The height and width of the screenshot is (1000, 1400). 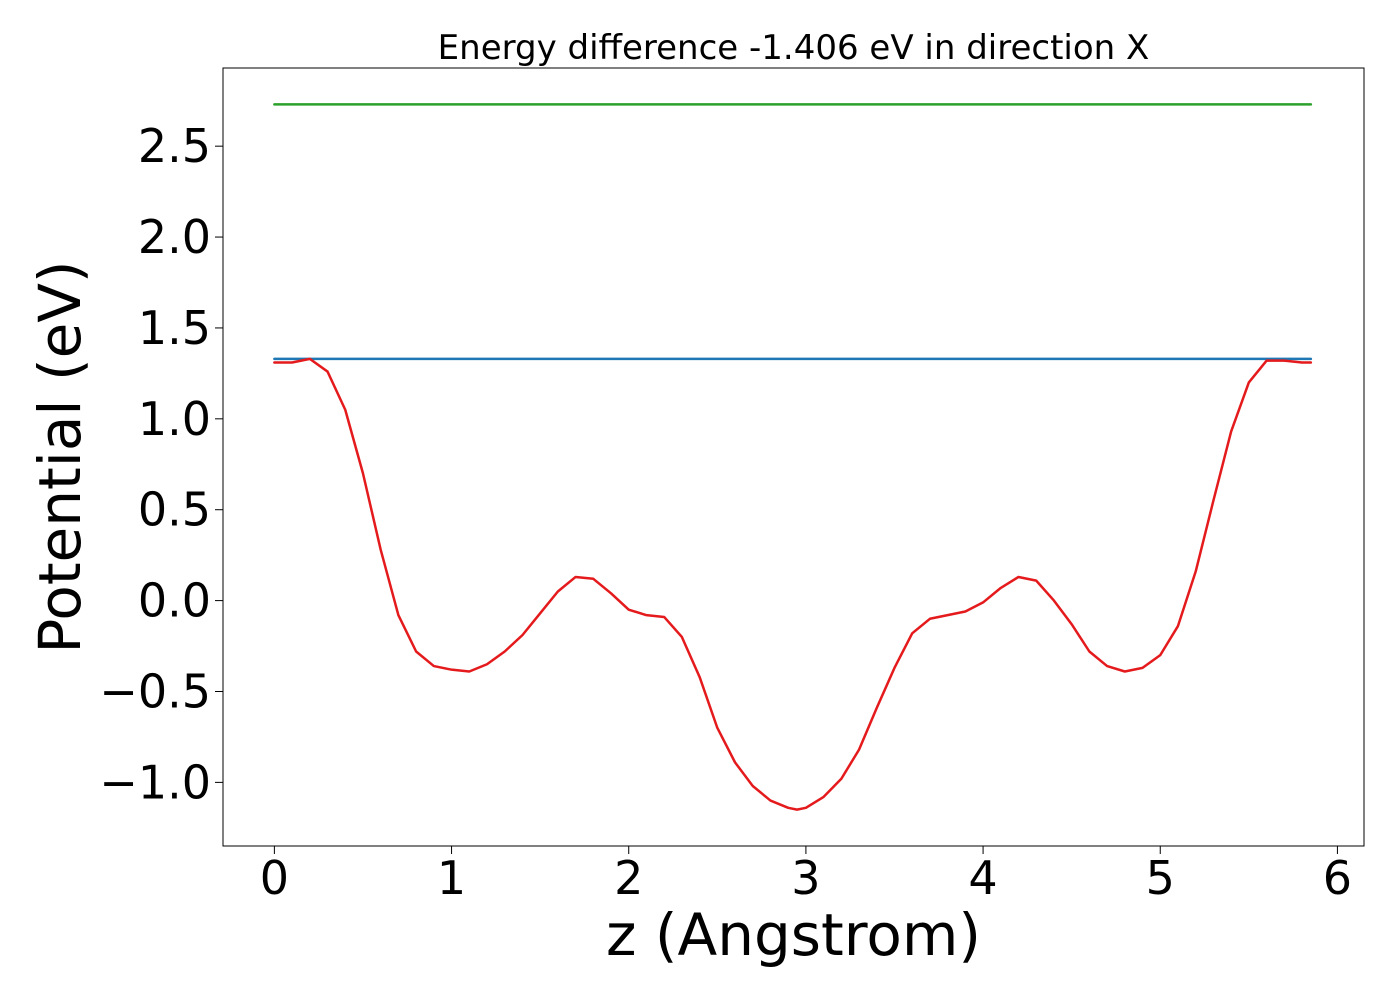 What do you see at coordinates (982, 878) in the screenshot?
I see `x-tick-label: 4` at bounding box center [982, 878].